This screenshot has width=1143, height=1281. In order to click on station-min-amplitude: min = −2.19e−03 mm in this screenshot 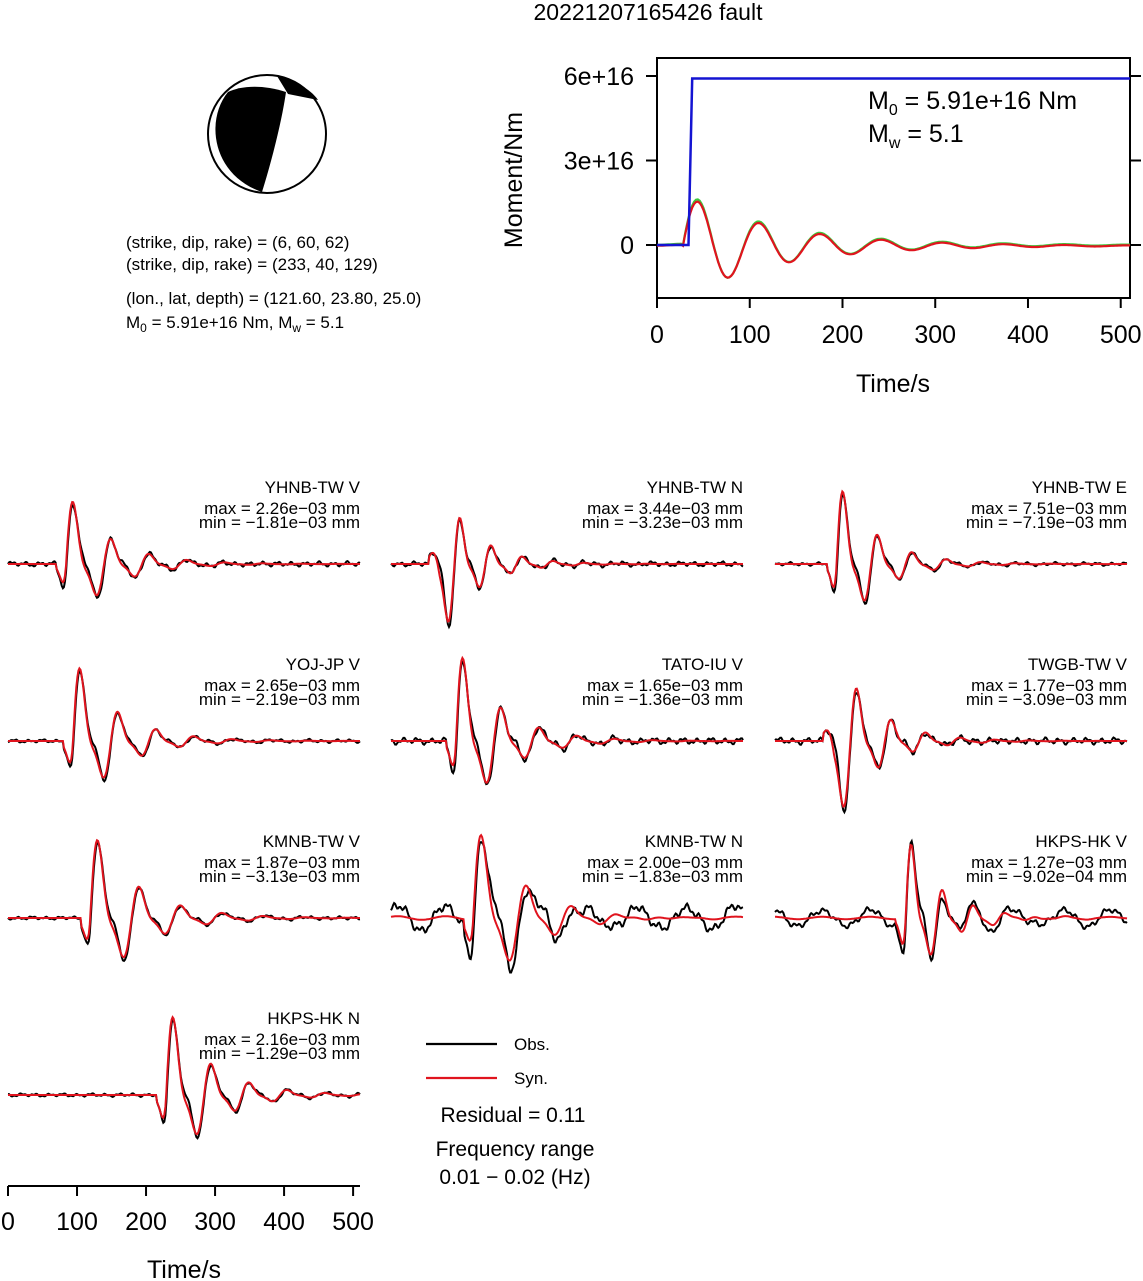, I will do `click(279, 699)`.